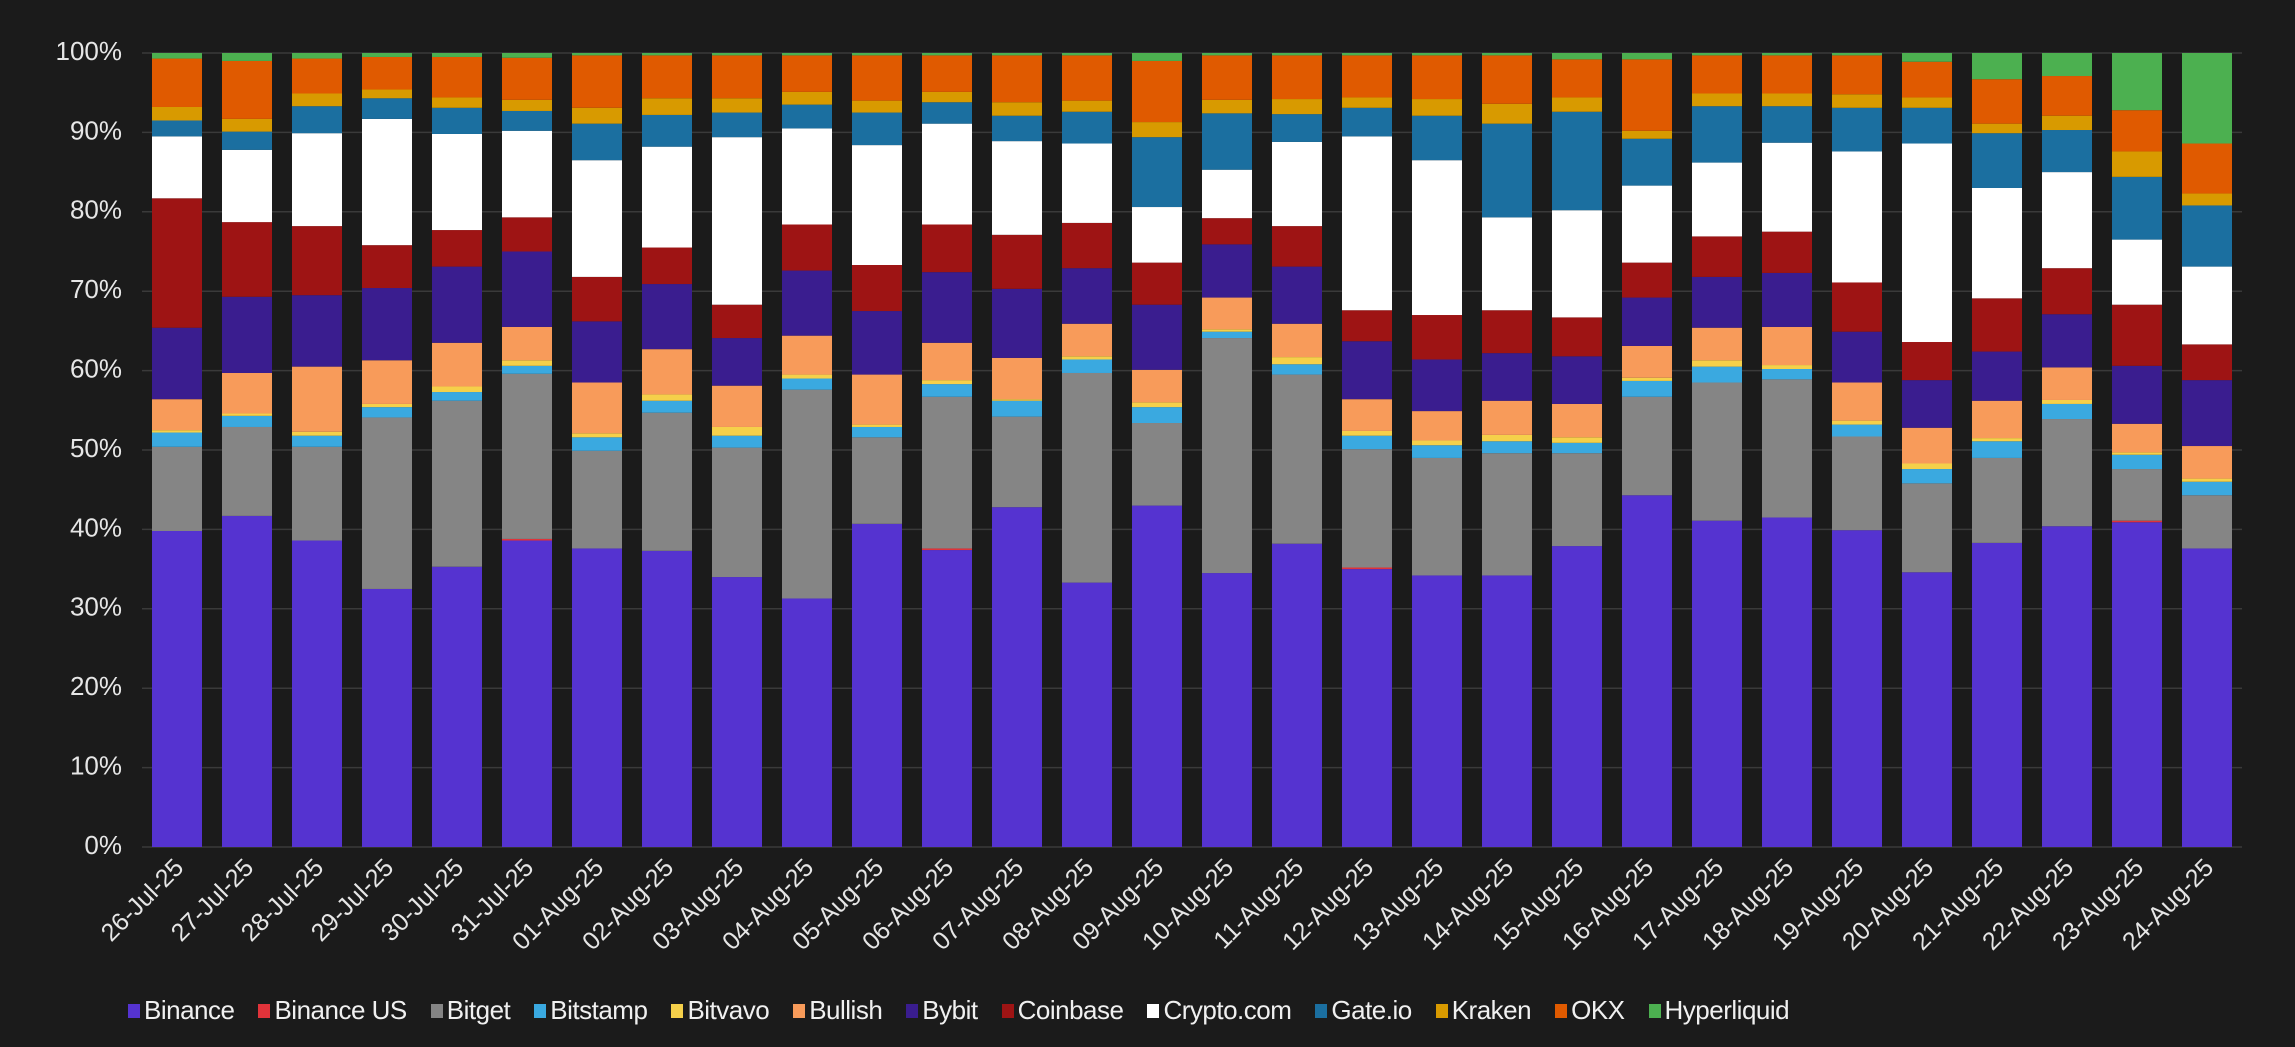 Image resolution: width=2295 pixels, height=1047 pixels. Describe the element at coordinates (96, 289) in the screenshot. I see `y-tick-label: 70%` at that location.